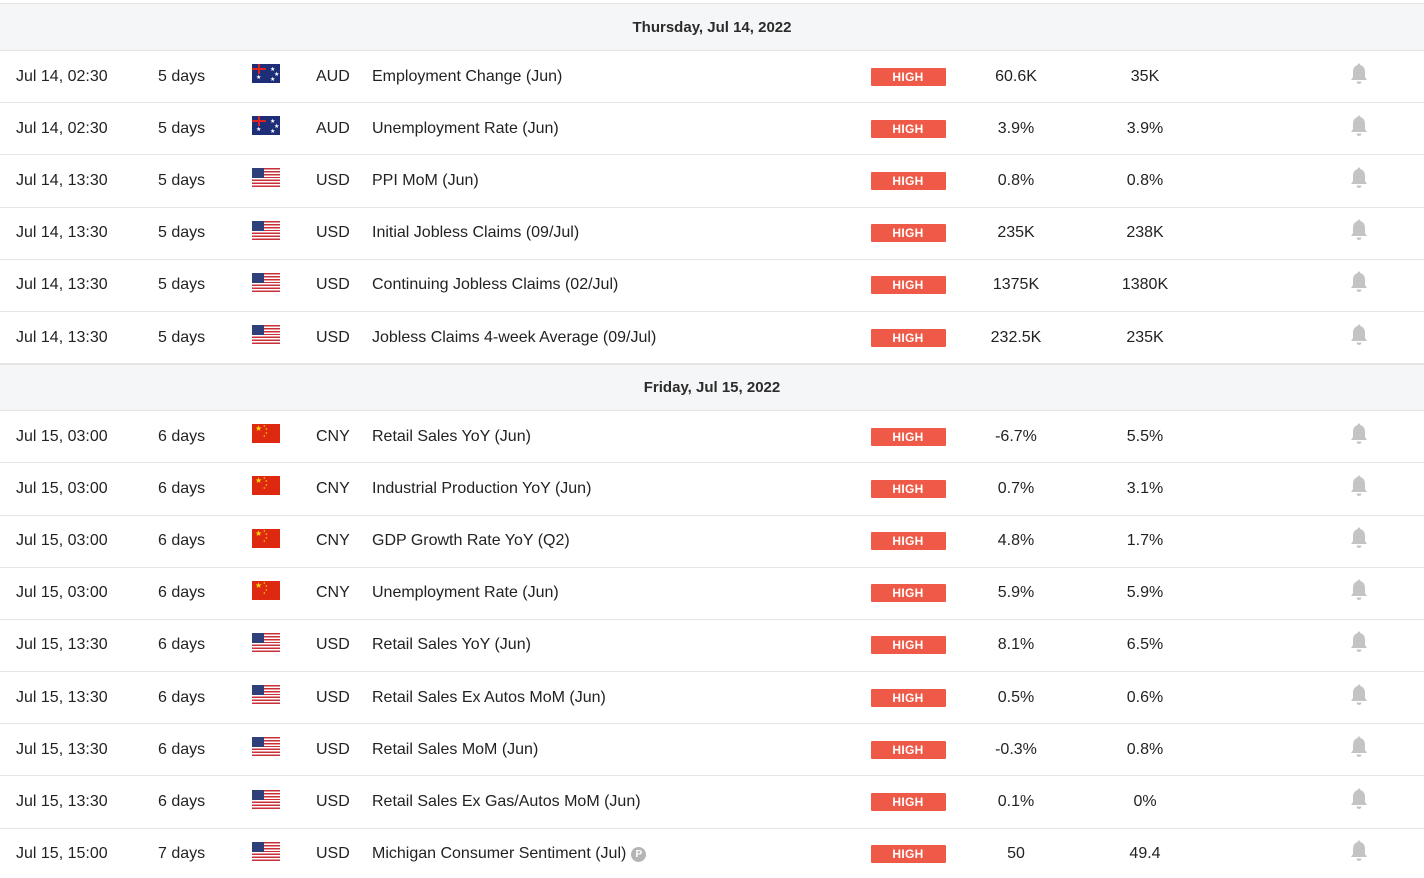  I want to click on event-name: PPI MoM (Jun), so click(425, 180).